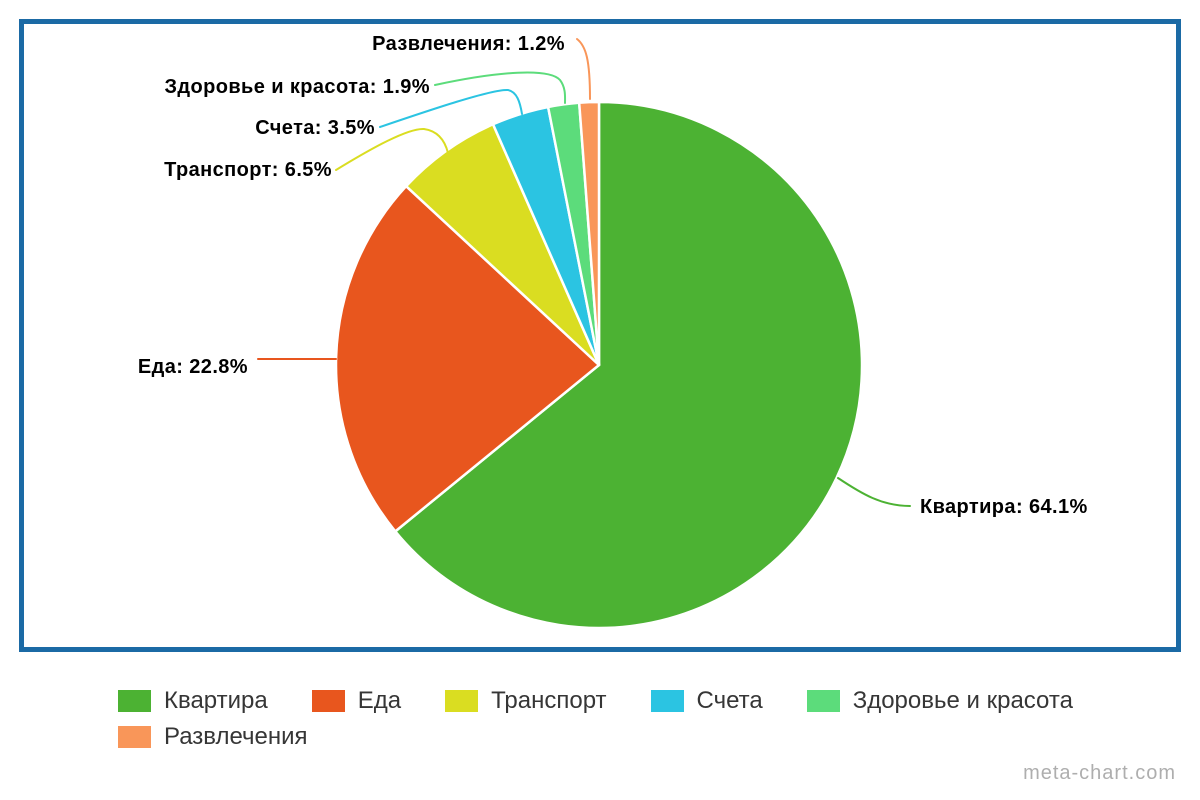  What do you see at coordinates (297, 87) in the screenshot?
I see `callout-health-beauty: Здоровье и красота: 1.9%` at bounding box center [297, 87].